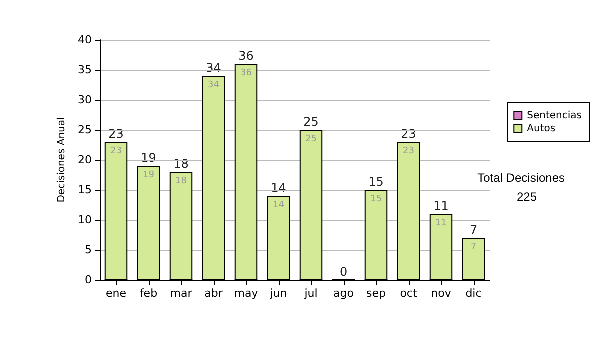 The width and height of the screenshot is (600, 340). I want to click on data-label: 19, so click(149, 175).